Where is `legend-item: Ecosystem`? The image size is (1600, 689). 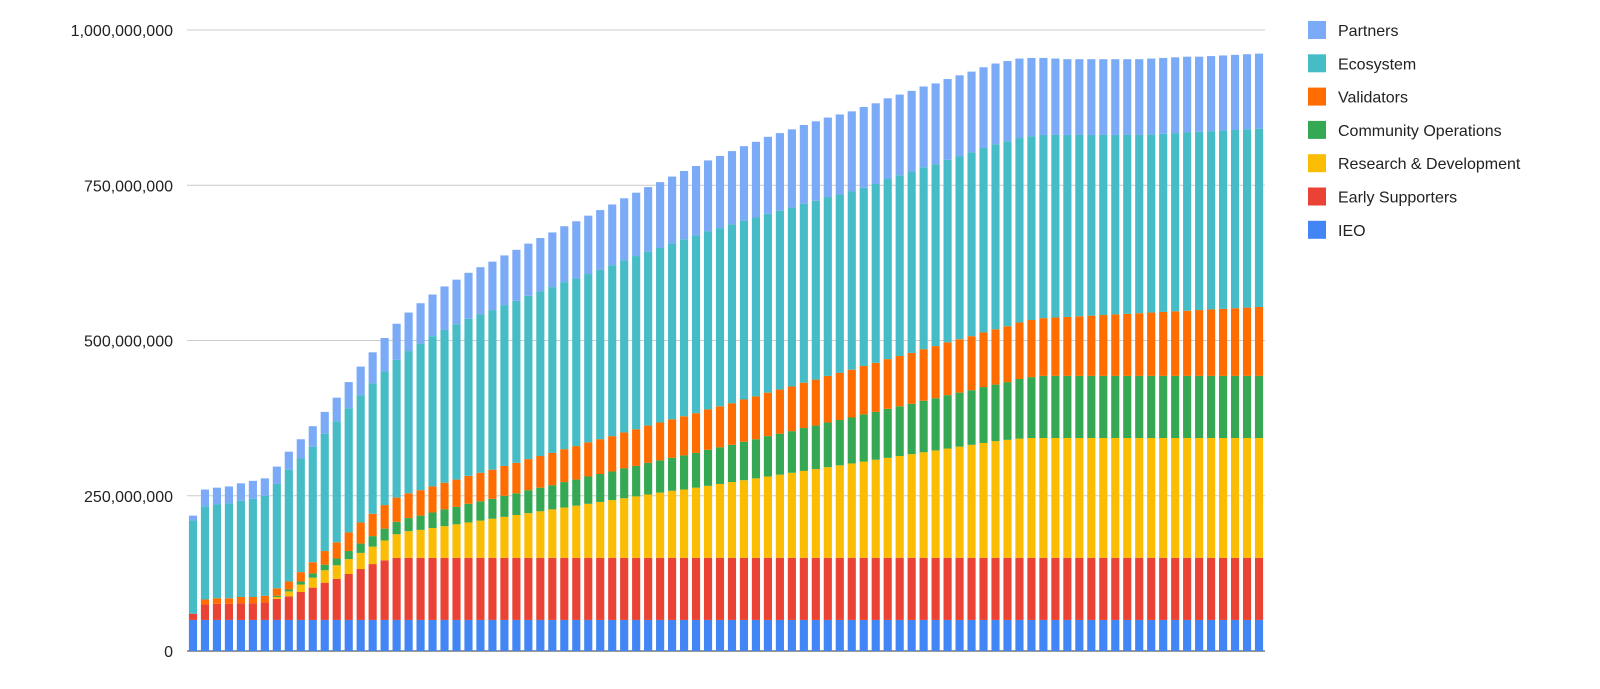 legend-item: Ecosystem is located at coordinates (1362, 63).